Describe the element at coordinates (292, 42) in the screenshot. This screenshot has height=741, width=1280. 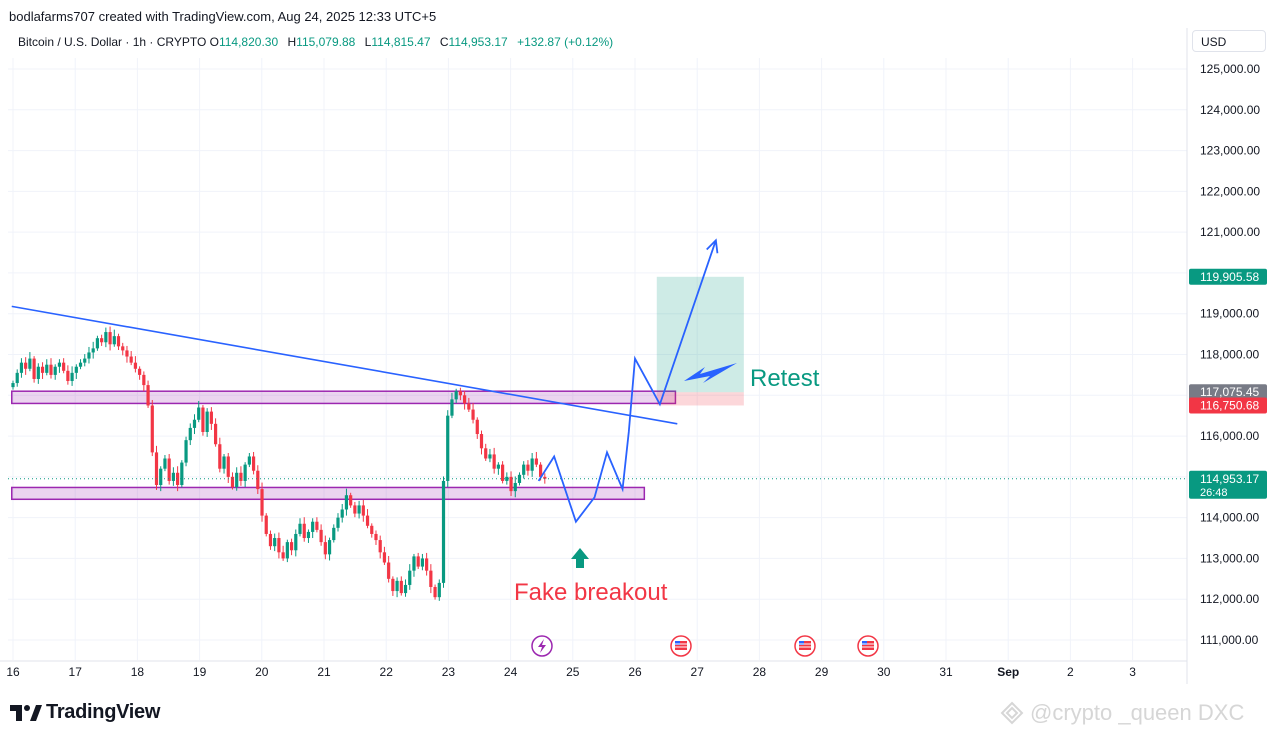
I see `high-key: H` at that location.